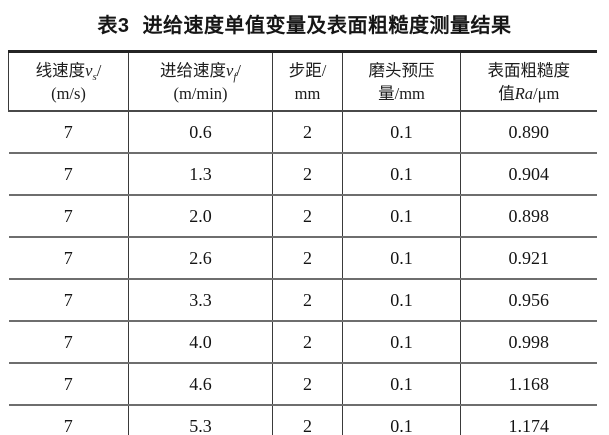 This screenshot has width=609, height=435. Describe the element at coordinates (528, 258) in the screenshot. I see `cell-roughness: 0.921` at that location.